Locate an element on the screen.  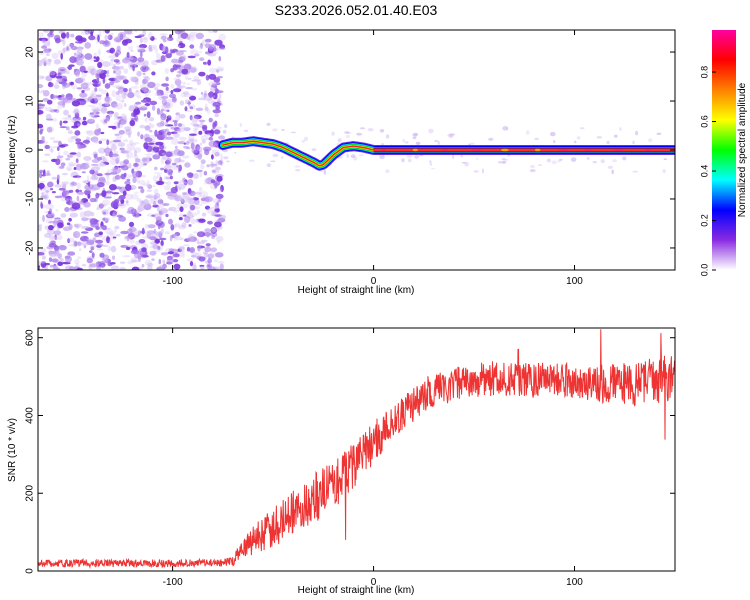
trace-spot is located at coordinates (537, 150).